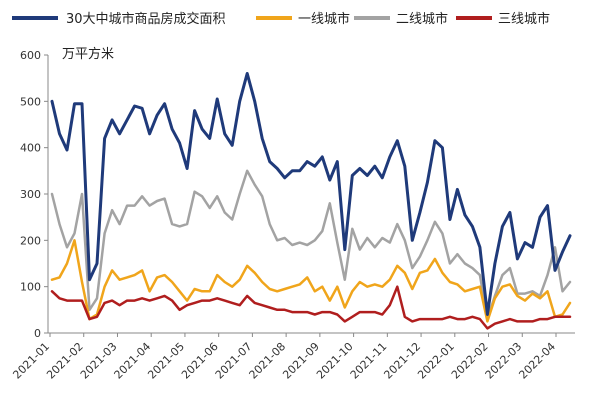  What do you see at coordinates (146, 19) in the screenshot?
I see `legend-label-national: 30大中城市商品房成交面积` at bounding box center [146, 19].